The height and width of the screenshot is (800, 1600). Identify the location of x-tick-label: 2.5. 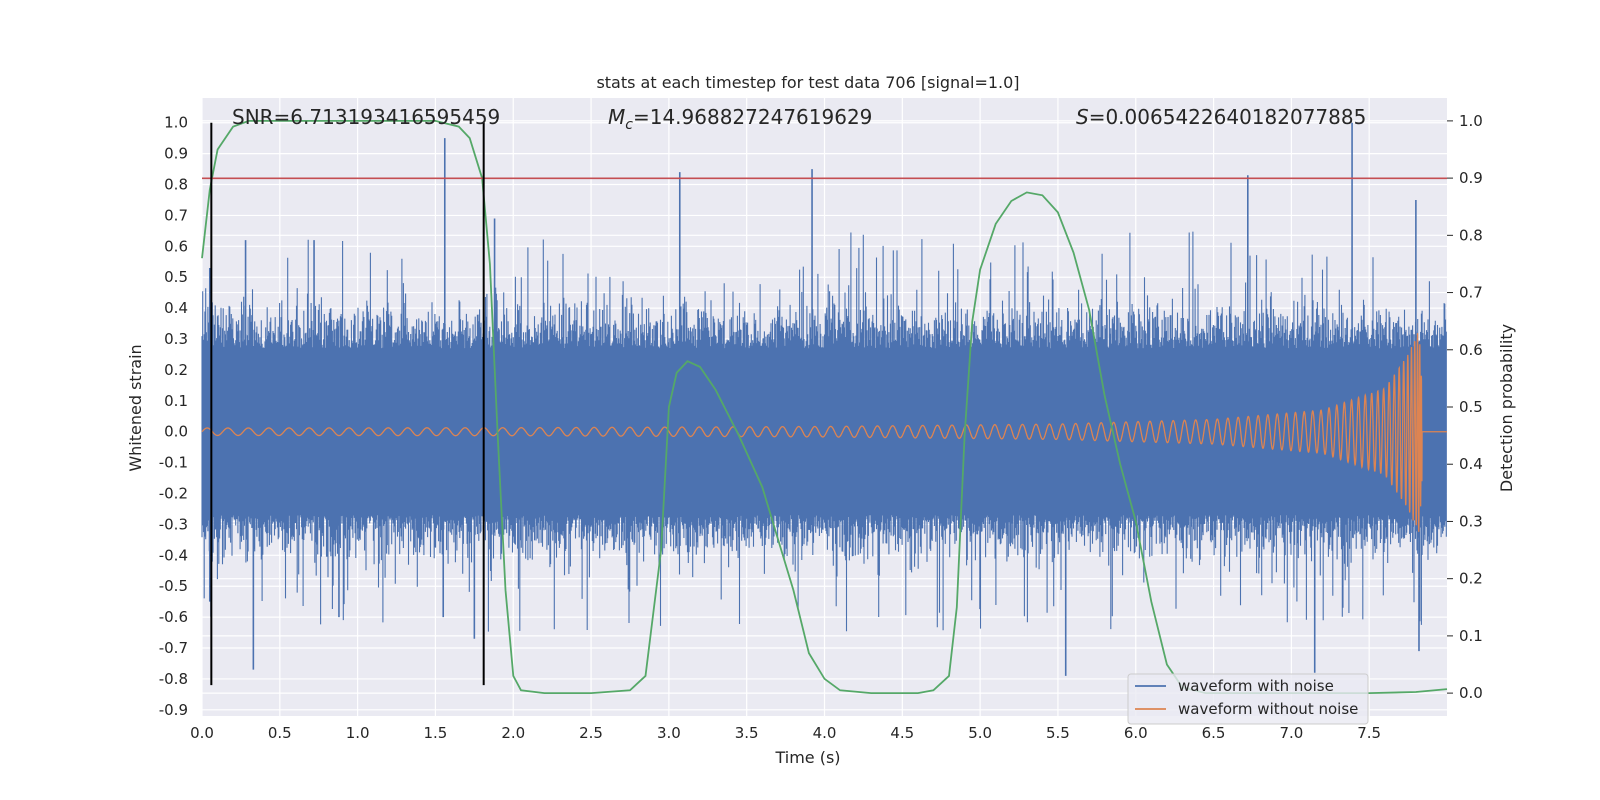
(591, 733).